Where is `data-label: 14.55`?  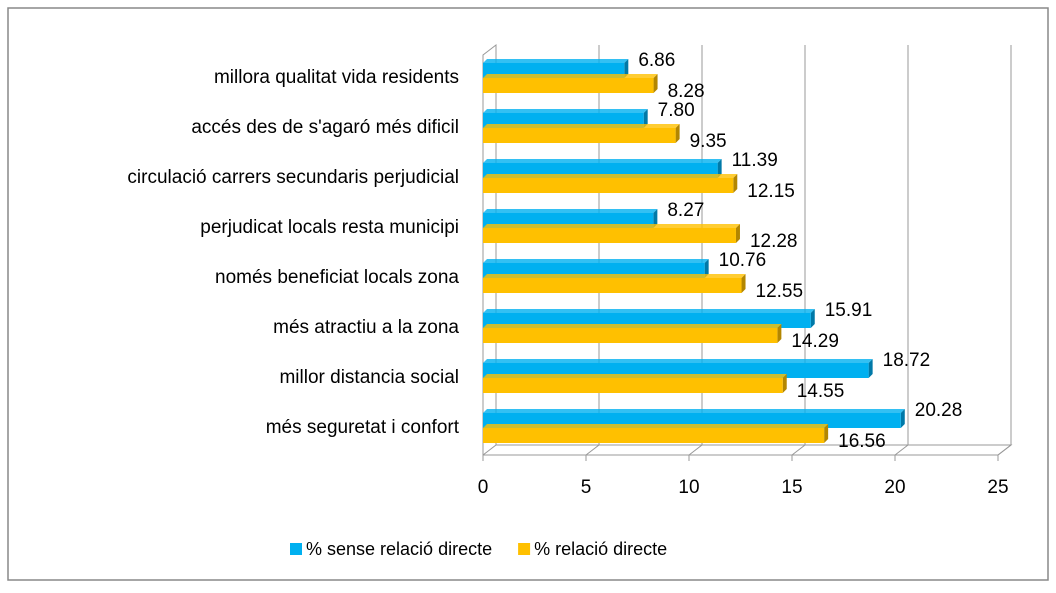 data-label: 14.55 is located at coordinates (821, 391).